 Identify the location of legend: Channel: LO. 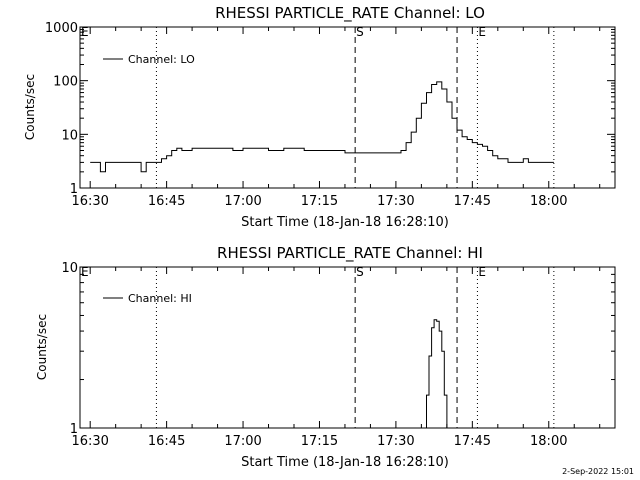
(149, 59).